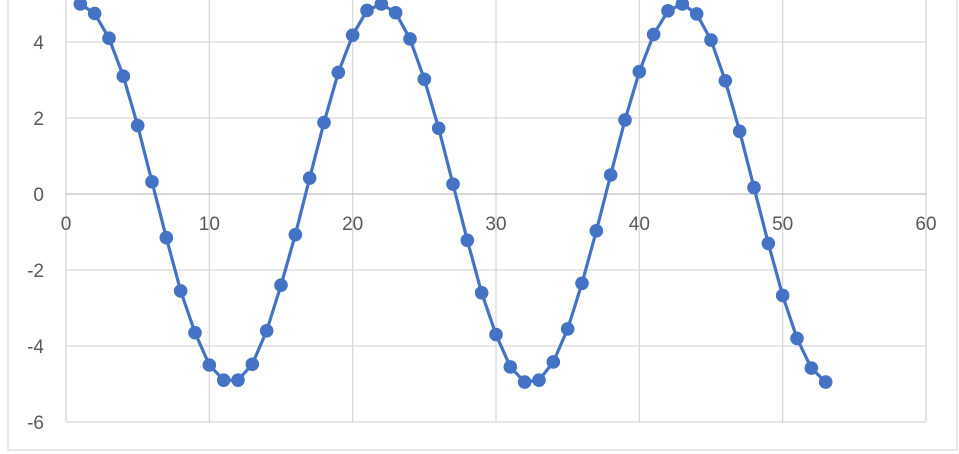 The height and width of the screenshot is (454, 959). Describe the element at coordinates (38, 195) in the screenshot. I see `y-tick-label: 0` at that location.